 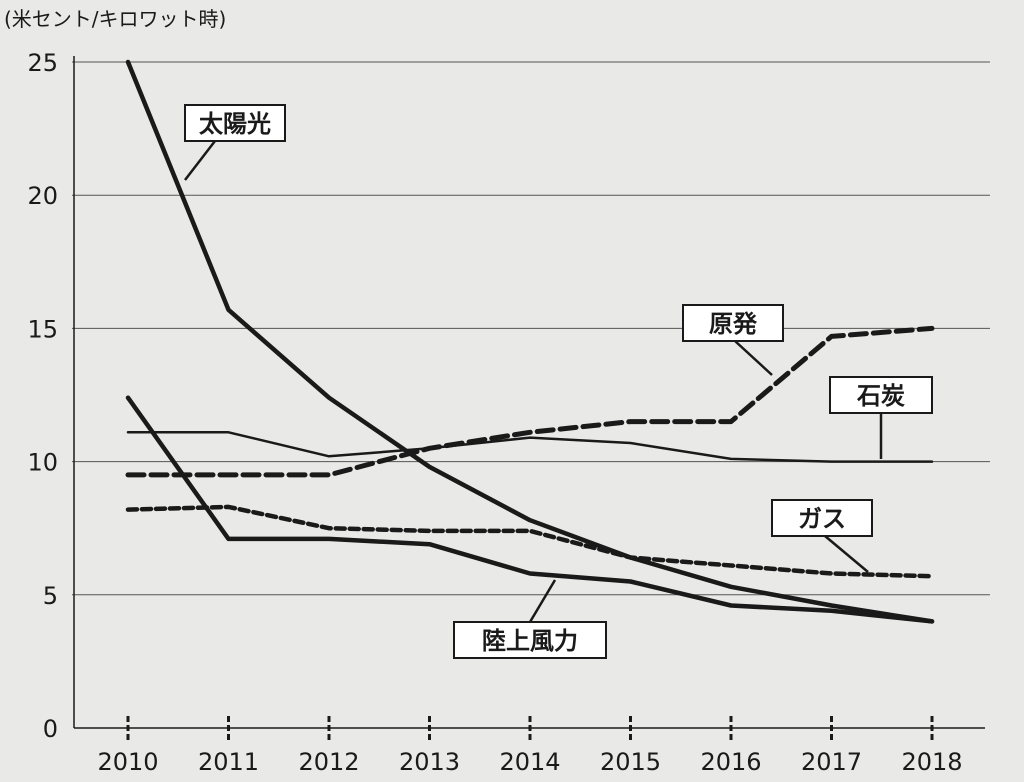 What do you see at coordinates (328, 762) in the screenshot?
I see `x-tick-label: 2012` at bounding box center [328, 762].